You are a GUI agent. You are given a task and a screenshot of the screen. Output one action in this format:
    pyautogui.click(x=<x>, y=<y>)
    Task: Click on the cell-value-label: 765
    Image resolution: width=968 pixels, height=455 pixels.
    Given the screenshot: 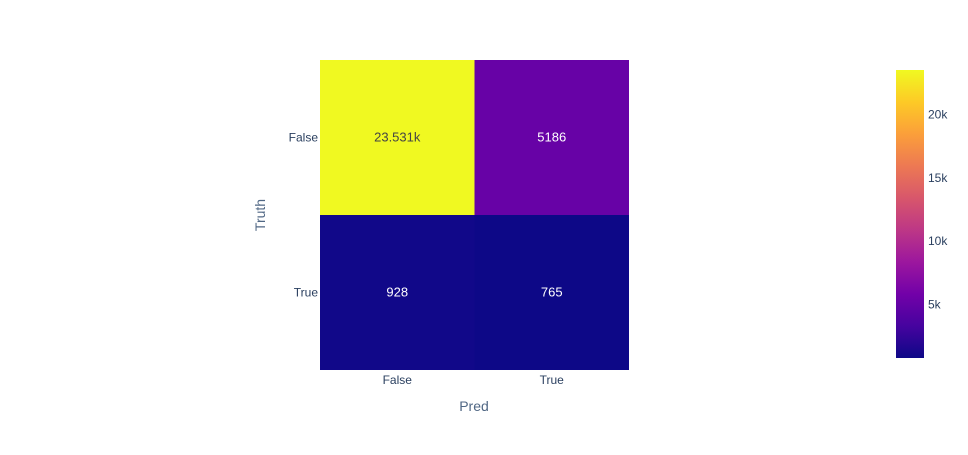 What is the action you would take?
    pyautogui.click(x=552, y=292)
    